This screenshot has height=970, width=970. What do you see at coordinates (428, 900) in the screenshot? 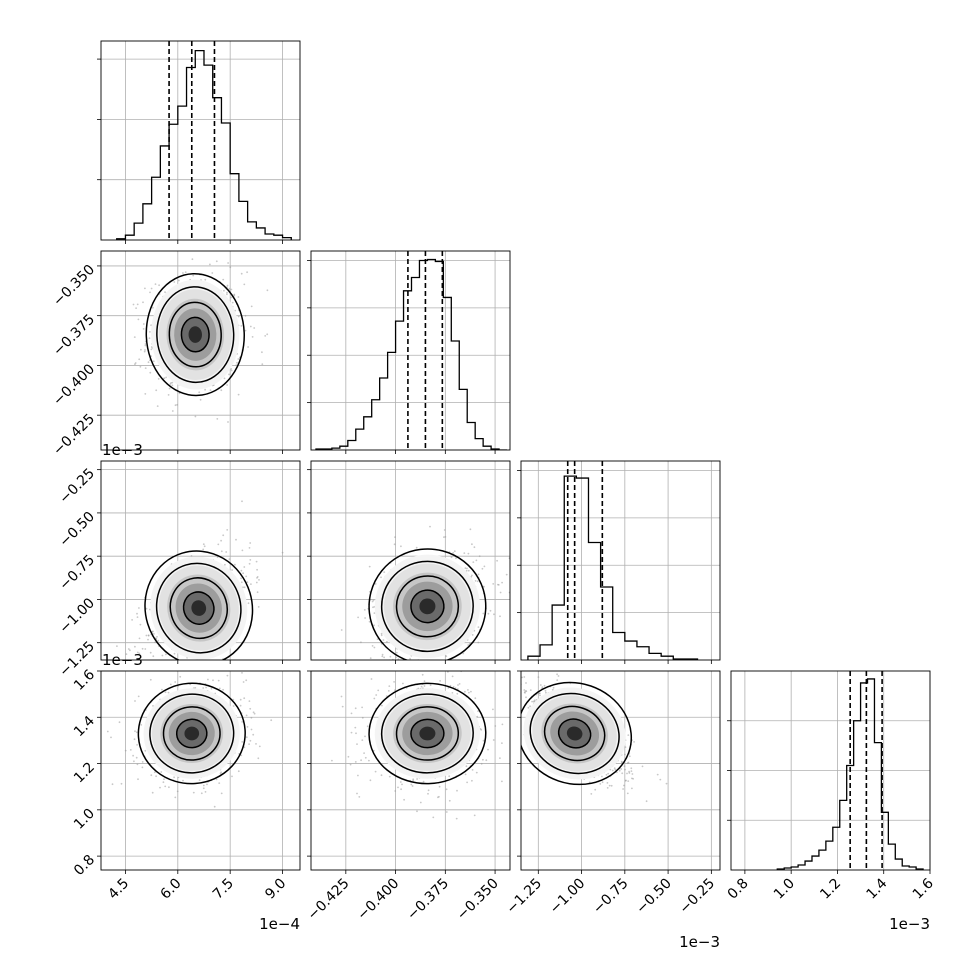
I see `x-tick-label: −0.375` at bounding box center [428, 900].